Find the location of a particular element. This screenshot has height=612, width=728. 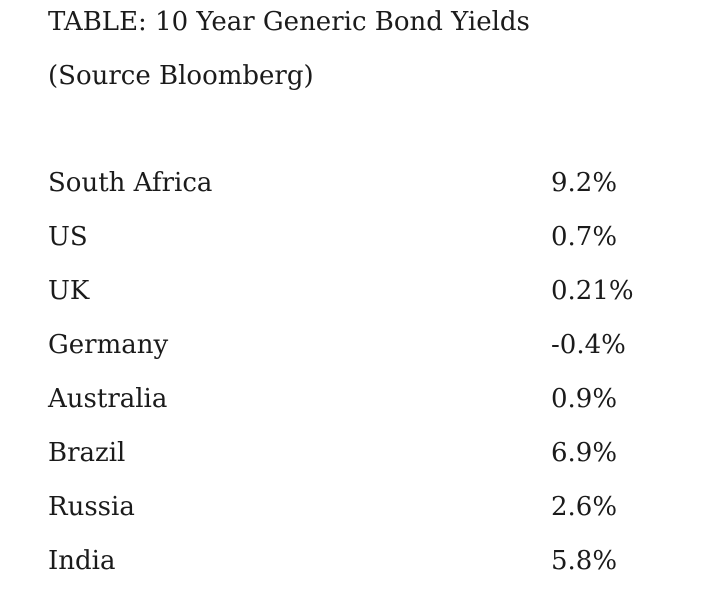

table-row: Germany -0.4% is located at coordinates (388, 345).